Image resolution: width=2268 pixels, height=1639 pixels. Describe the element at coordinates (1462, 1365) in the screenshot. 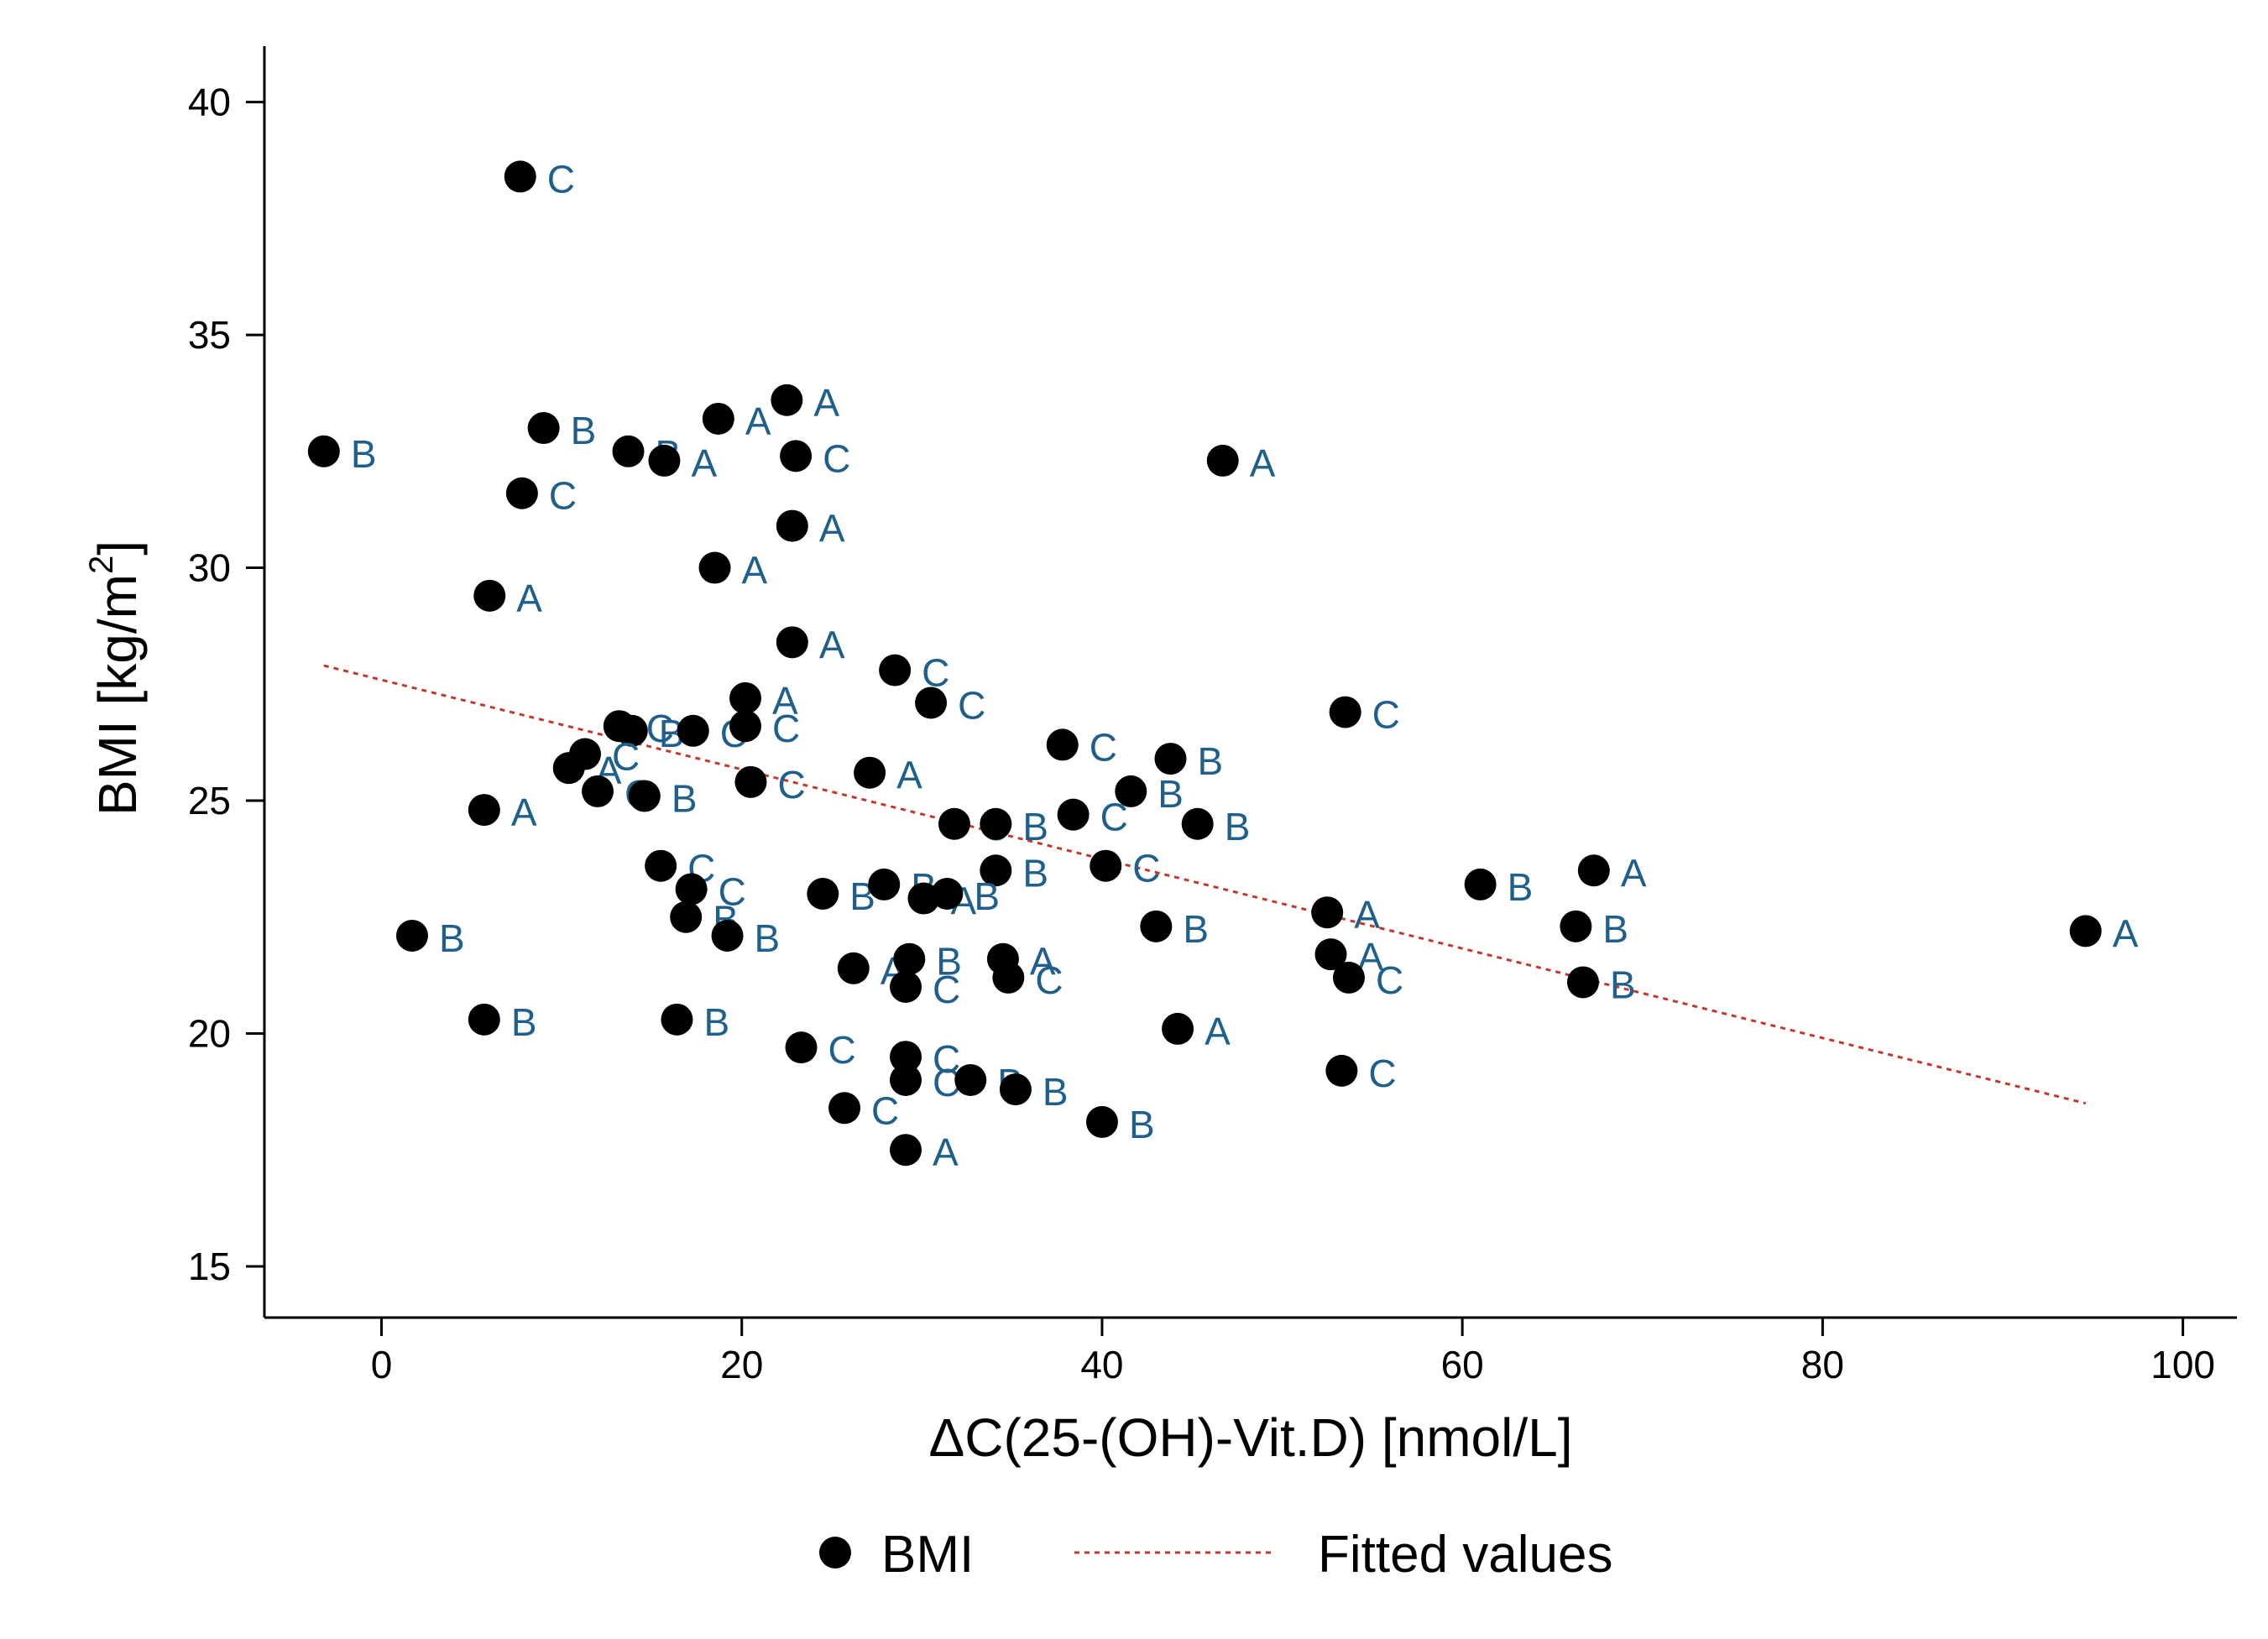

I see `x-tick-label: 60` at that location.